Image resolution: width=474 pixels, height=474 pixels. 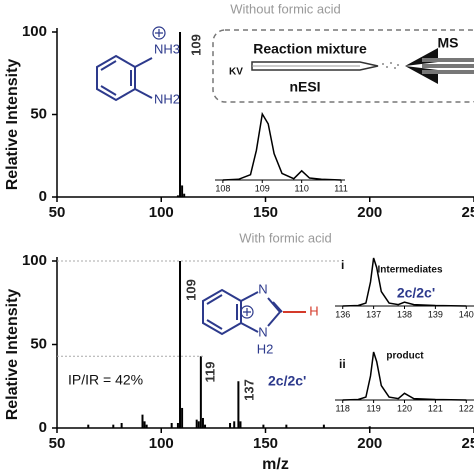 I want to click on scheme-box, so click(x=343, y=66).